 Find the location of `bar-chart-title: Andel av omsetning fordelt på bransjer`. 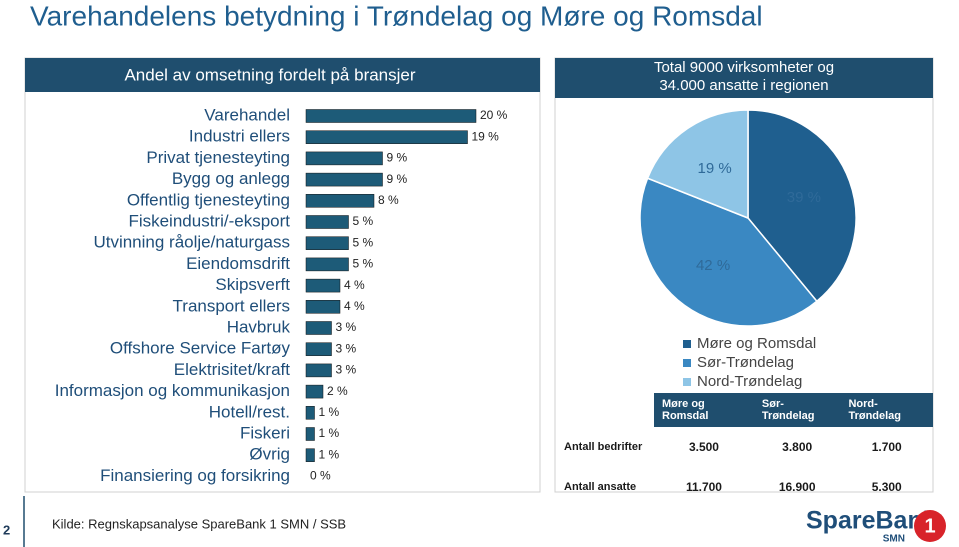

bar-chart-title: Andel av omsetning fordelt på bransjer is located at coordinates (269, 74).